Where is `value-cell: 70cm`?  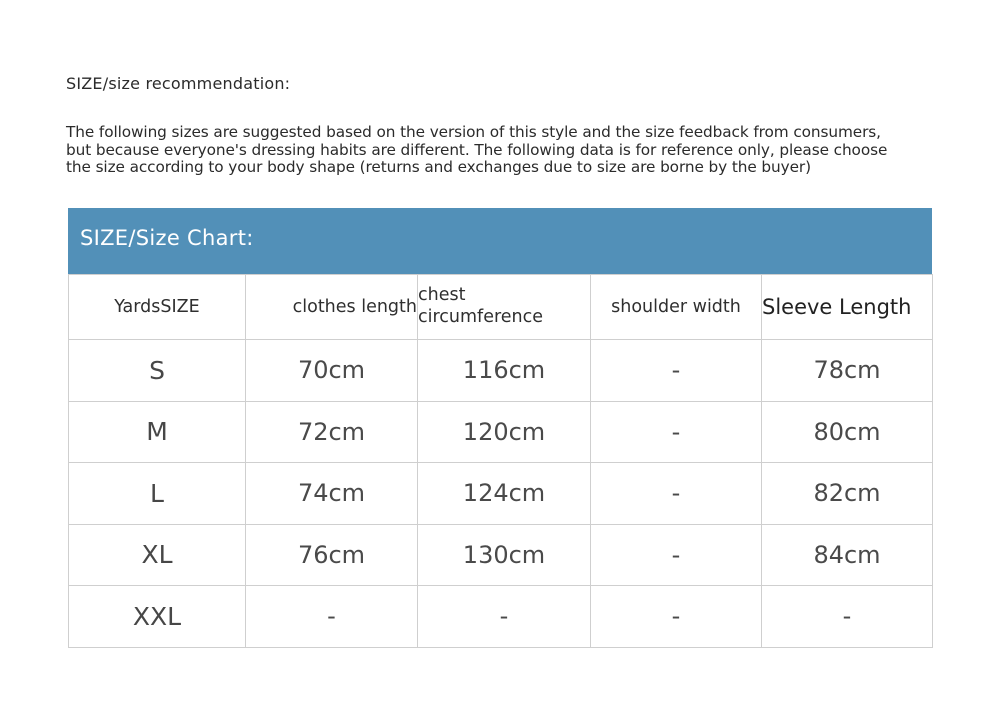
value-cell: 70cm is located at coordinates (331, 370).